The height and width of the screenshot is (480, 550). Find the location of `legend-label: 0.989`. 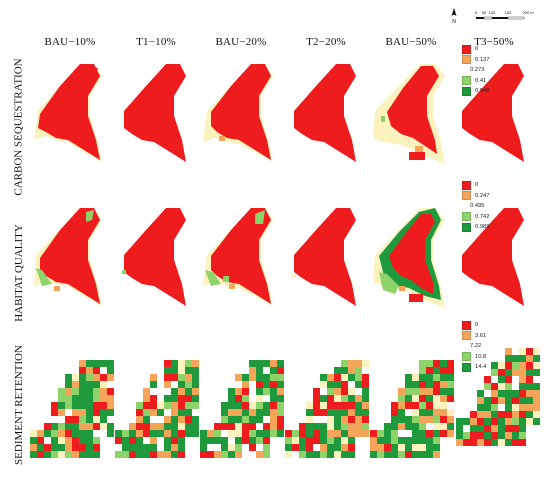

legend-label: 0.989 is located at coordinates (482, 227).